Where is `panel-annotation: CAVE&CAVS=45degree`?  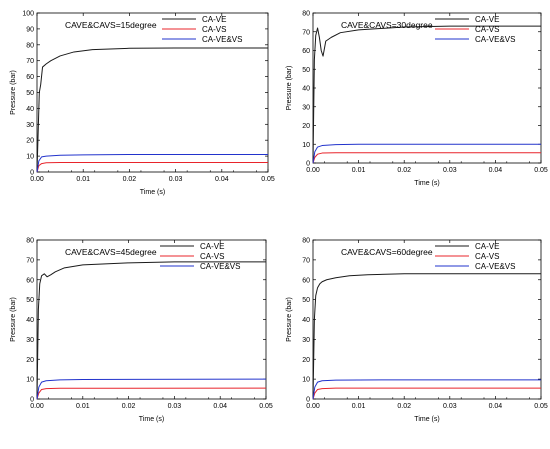
panel-annotation: CAVE&CAVS=45degree is located at coordinates (111, 252).